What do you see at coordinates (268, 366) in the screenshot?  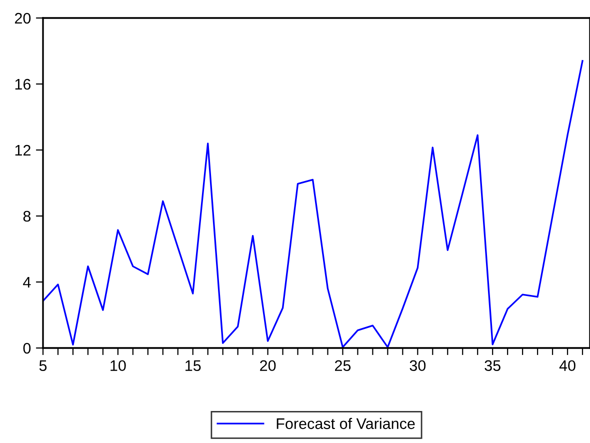 I see `x-tick-label: 20` at bounding box center [268, 366].